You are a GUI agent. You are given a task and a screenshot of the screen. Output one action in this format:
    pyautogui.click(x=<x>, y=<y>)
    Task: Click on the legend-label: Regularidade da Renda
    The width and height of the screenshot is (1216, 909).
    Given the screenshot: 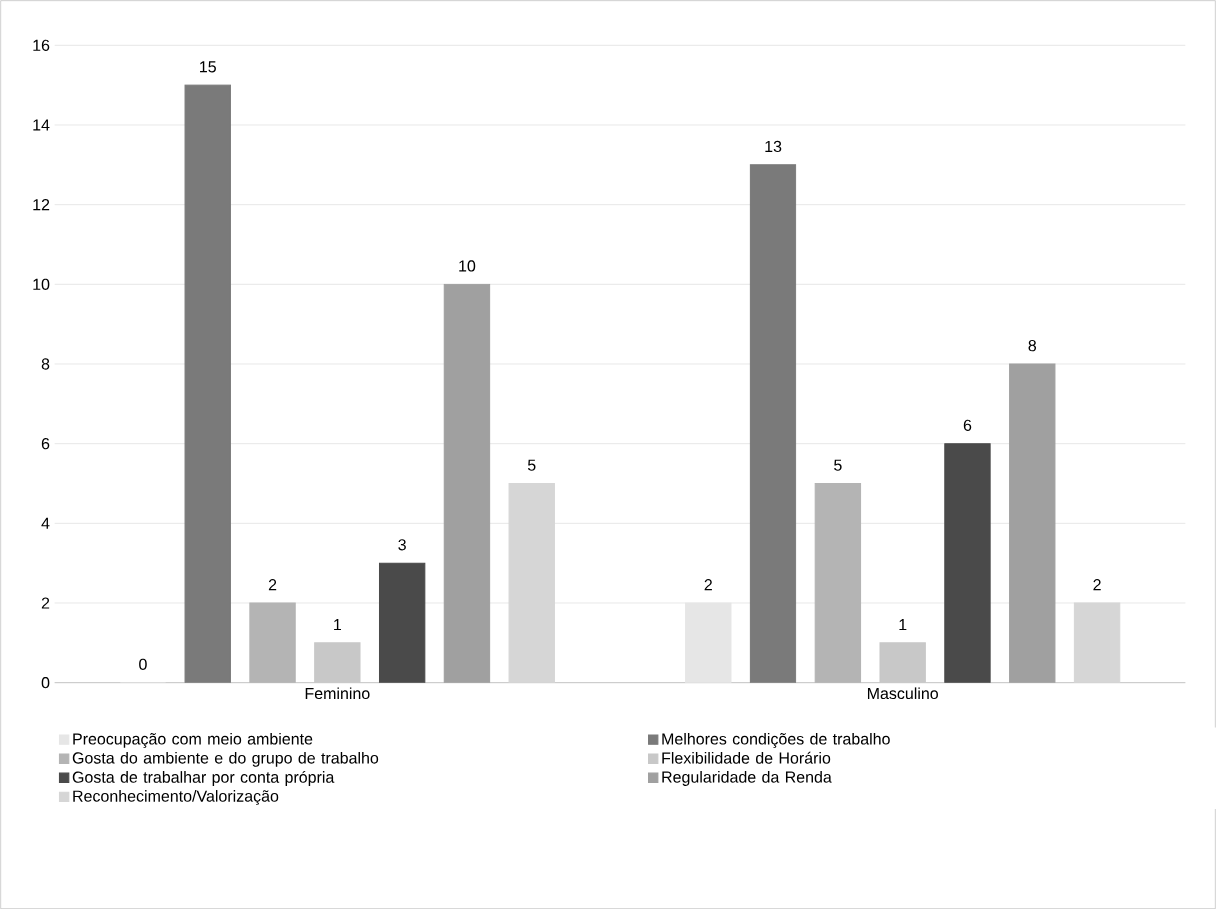 What is the action you would take?
    pyautogui.click(x=747, y=778)
    